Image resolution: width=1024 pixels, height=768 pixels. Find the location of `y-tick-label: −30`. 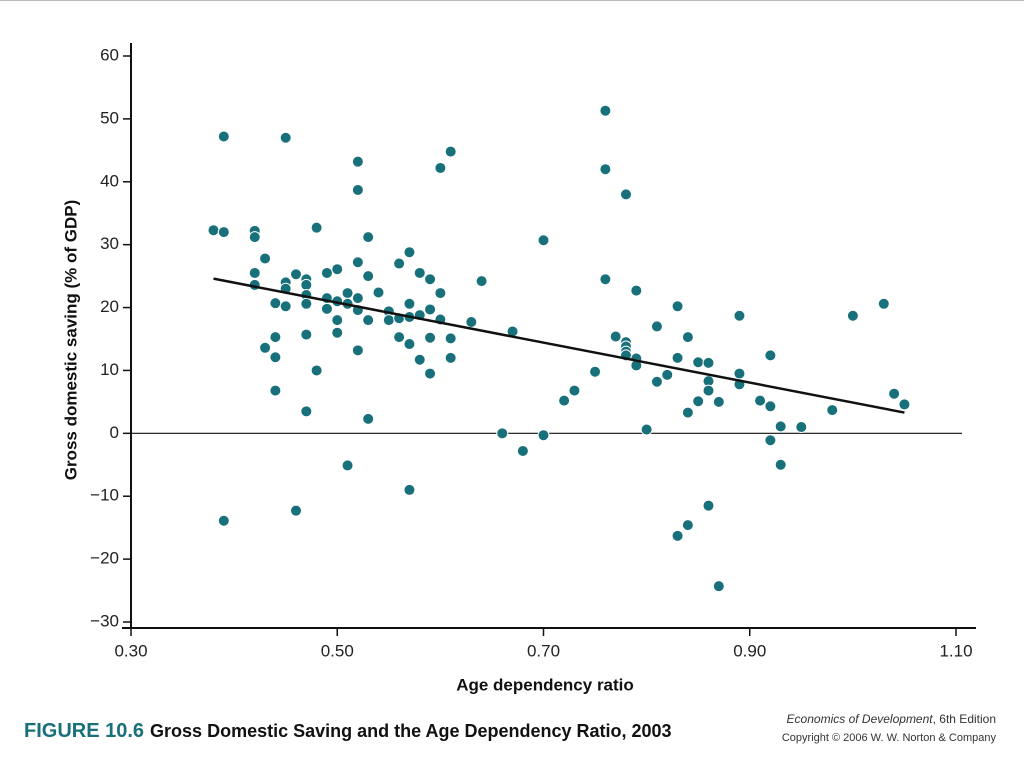

y-tick-label: −30 is located at coordinates (104, 620).